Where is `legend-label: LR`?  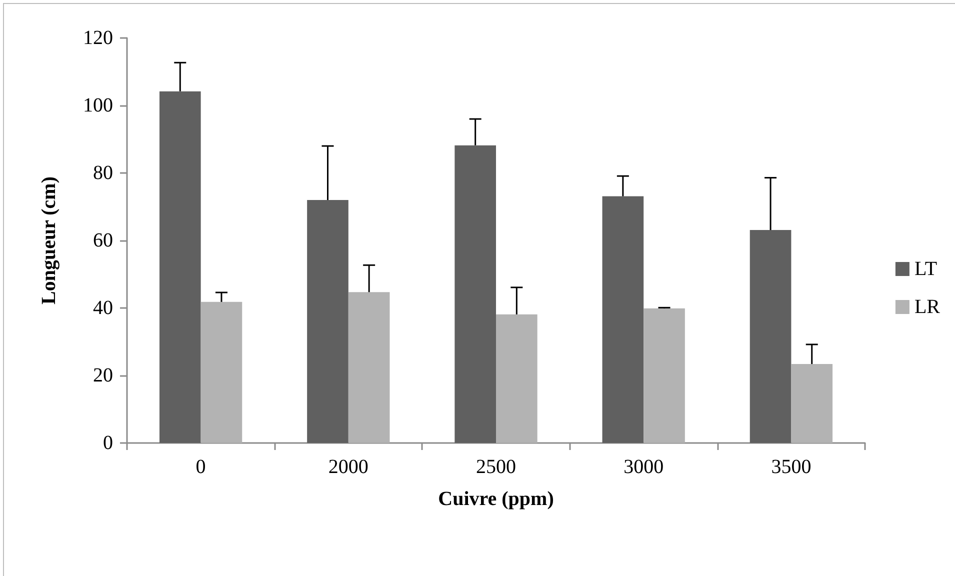 legend-label: LR is located at coordinates (927, 307).